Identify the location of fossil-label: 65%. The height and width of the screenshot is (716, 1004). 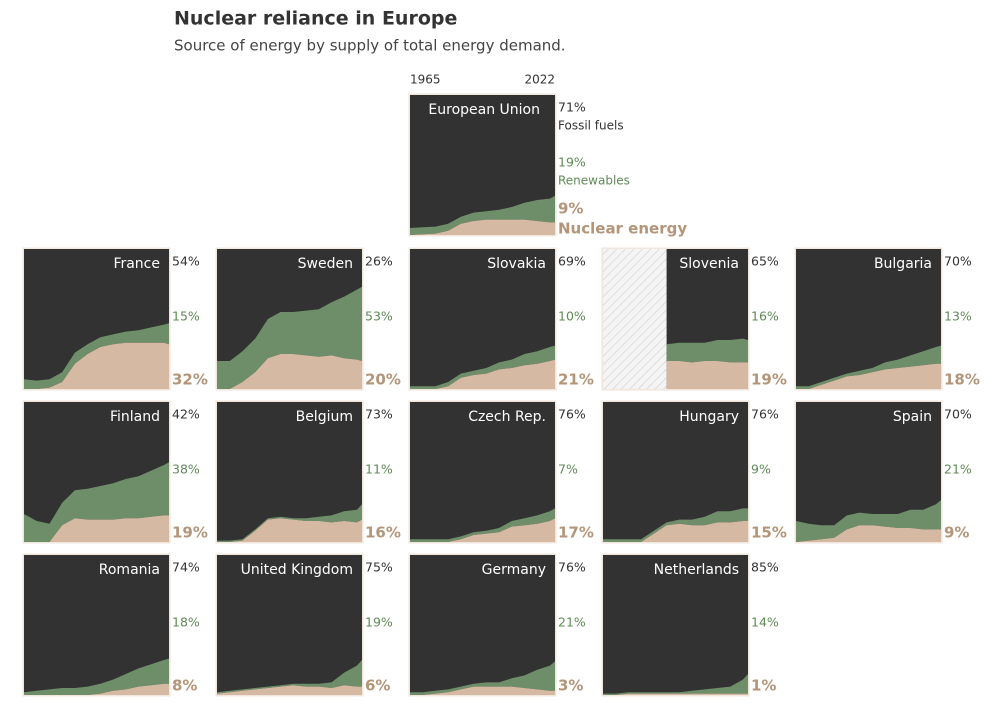
(765, 261).